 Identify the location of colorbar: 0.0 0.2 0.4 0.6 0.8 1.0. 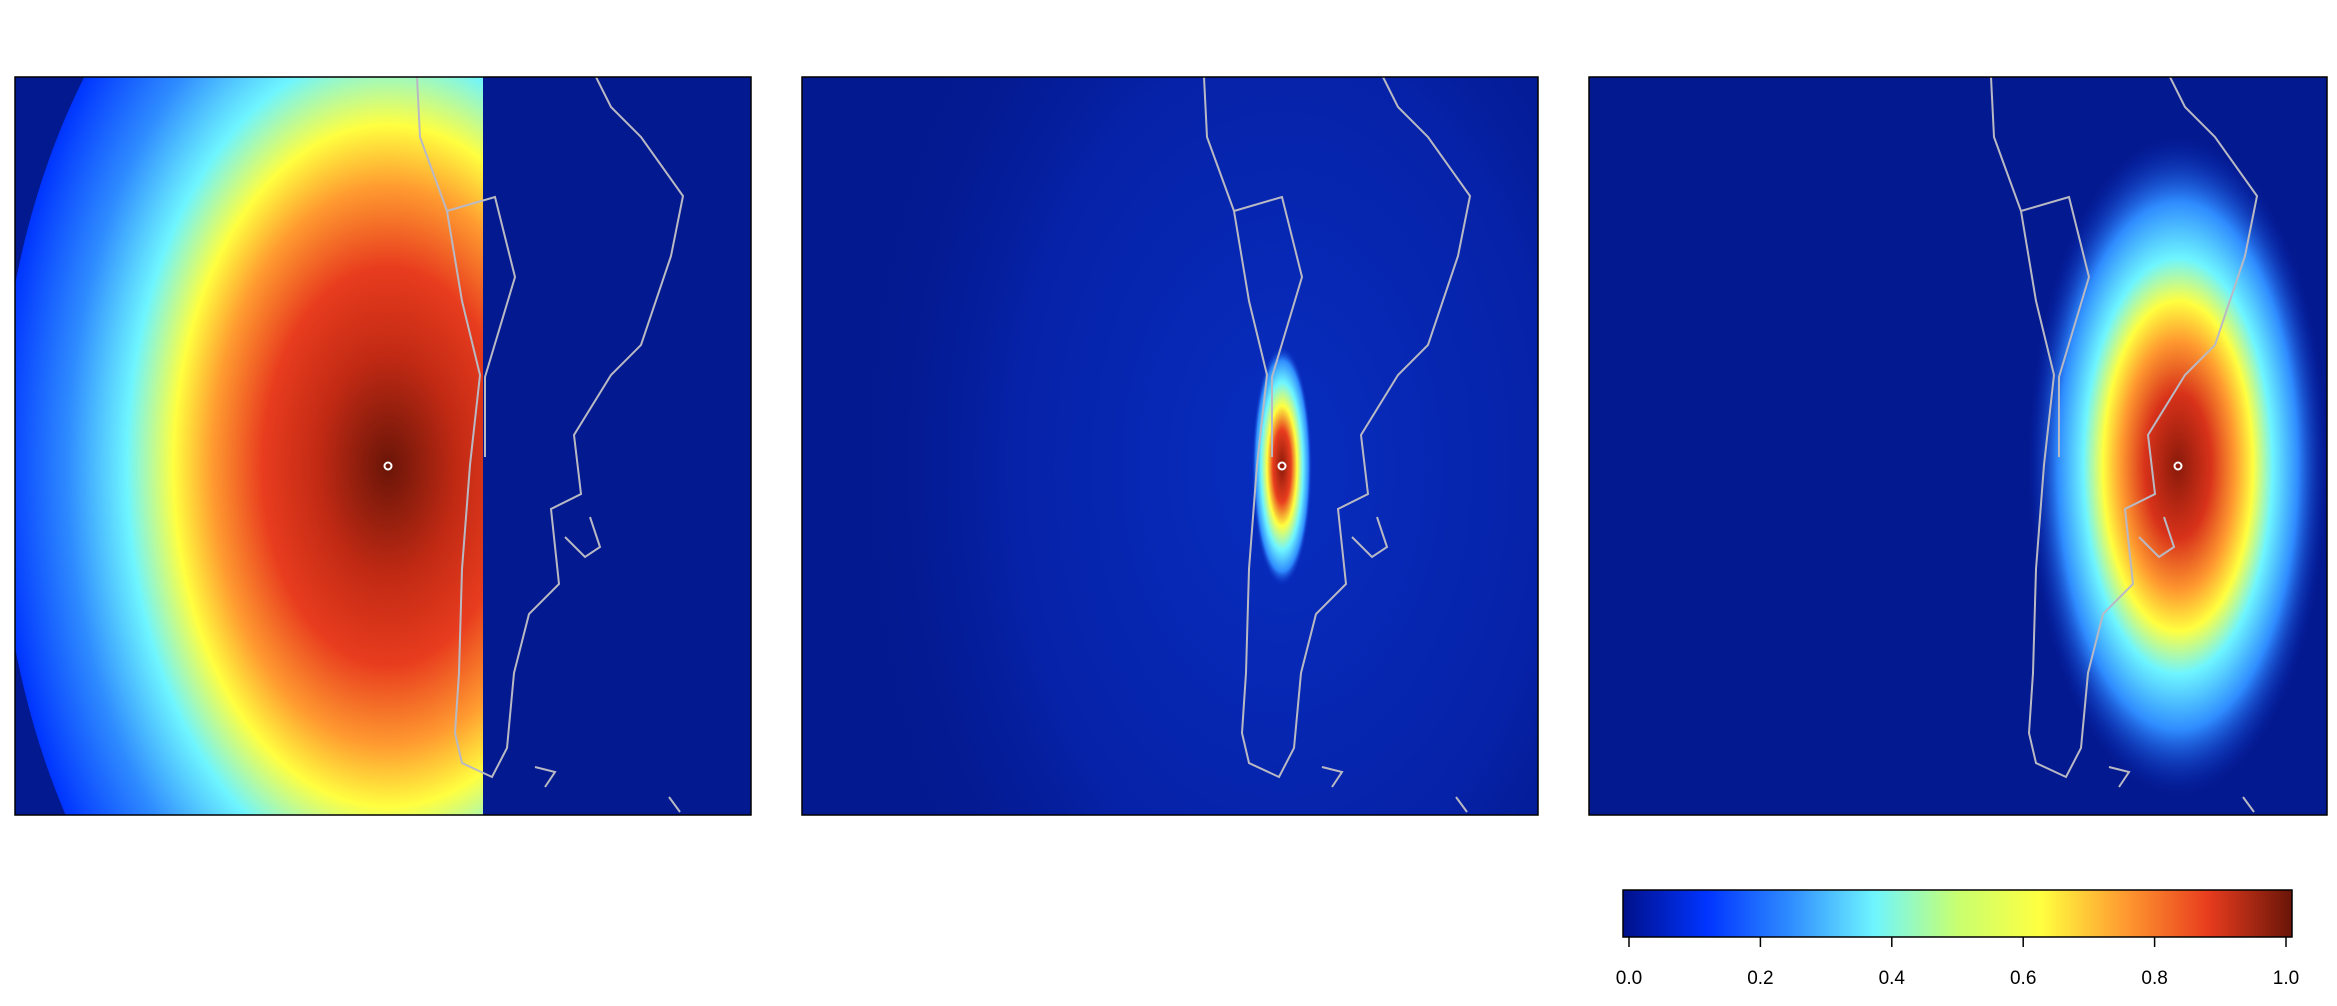
(1957, 939).